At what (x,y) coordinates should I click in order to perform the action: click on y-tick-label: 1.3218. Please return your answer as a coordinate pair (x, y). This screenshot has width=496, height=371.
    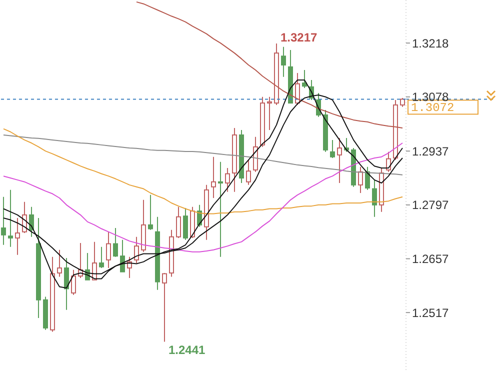
    Looking at the image, I should click on (431, 43).